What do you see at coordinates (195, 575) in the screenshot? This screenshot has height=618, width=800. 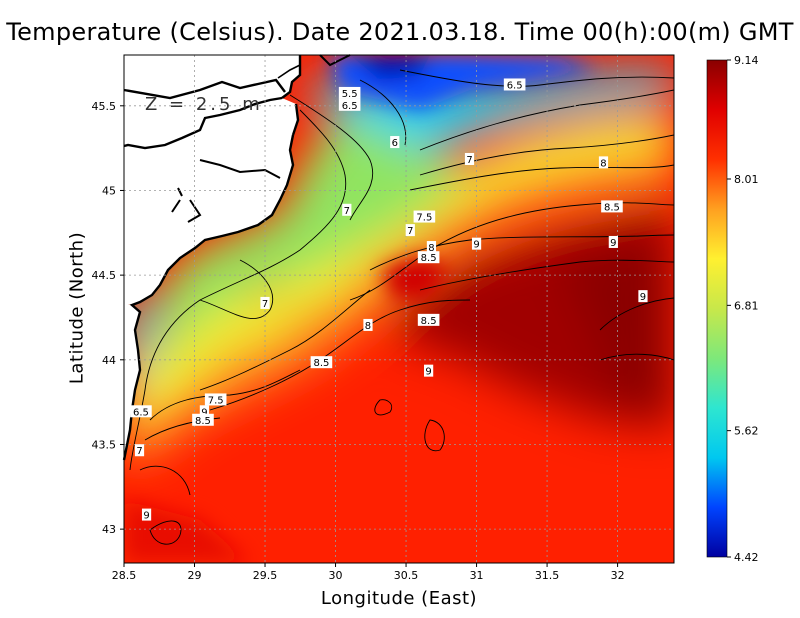 I see `x-tick-label: 29` at bounding box center [195, 575].